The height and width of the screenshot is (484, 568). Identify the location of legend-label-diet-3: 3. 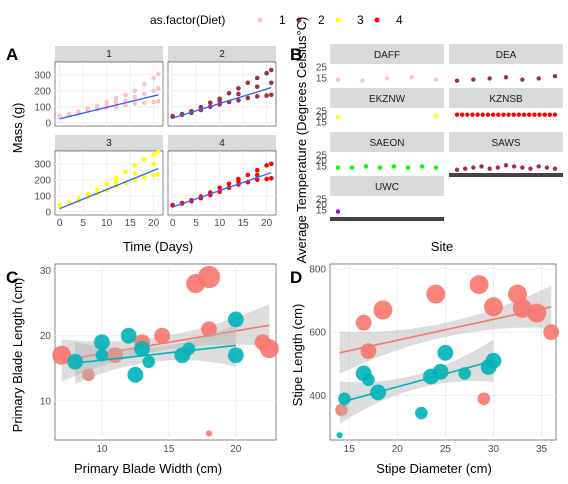
(360, 20).